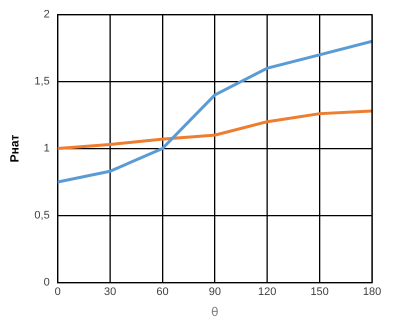  What do you see at coordinates (162, 292) in the screenshot?
I see `x-tick-label: 60` at bounding box center [162, 292].